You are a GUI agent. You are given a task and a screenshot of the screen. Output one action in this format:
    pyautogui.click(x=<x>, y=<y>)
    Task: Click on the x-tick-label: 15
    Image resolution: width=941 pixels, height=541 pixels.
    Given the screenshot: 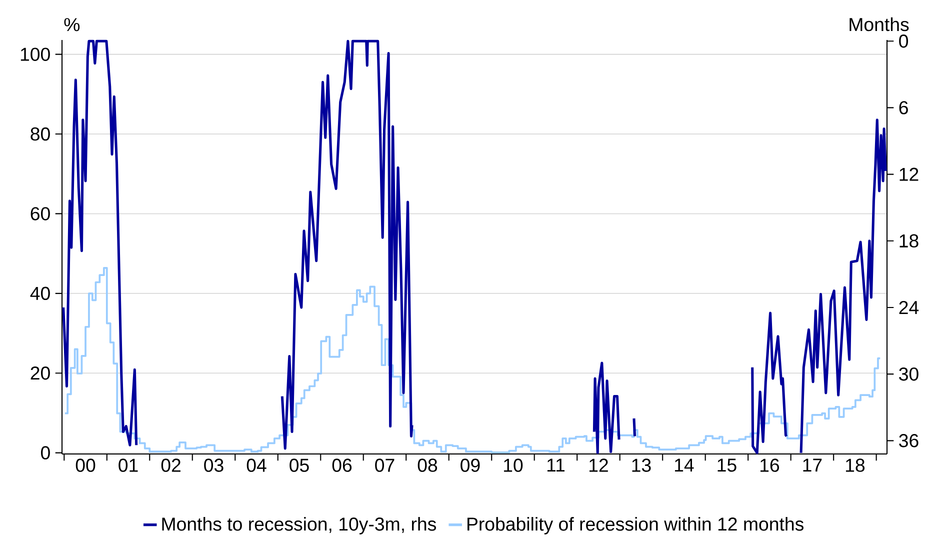 What is the action you would take?
    pyautogui.click(x=727, y=465)
    